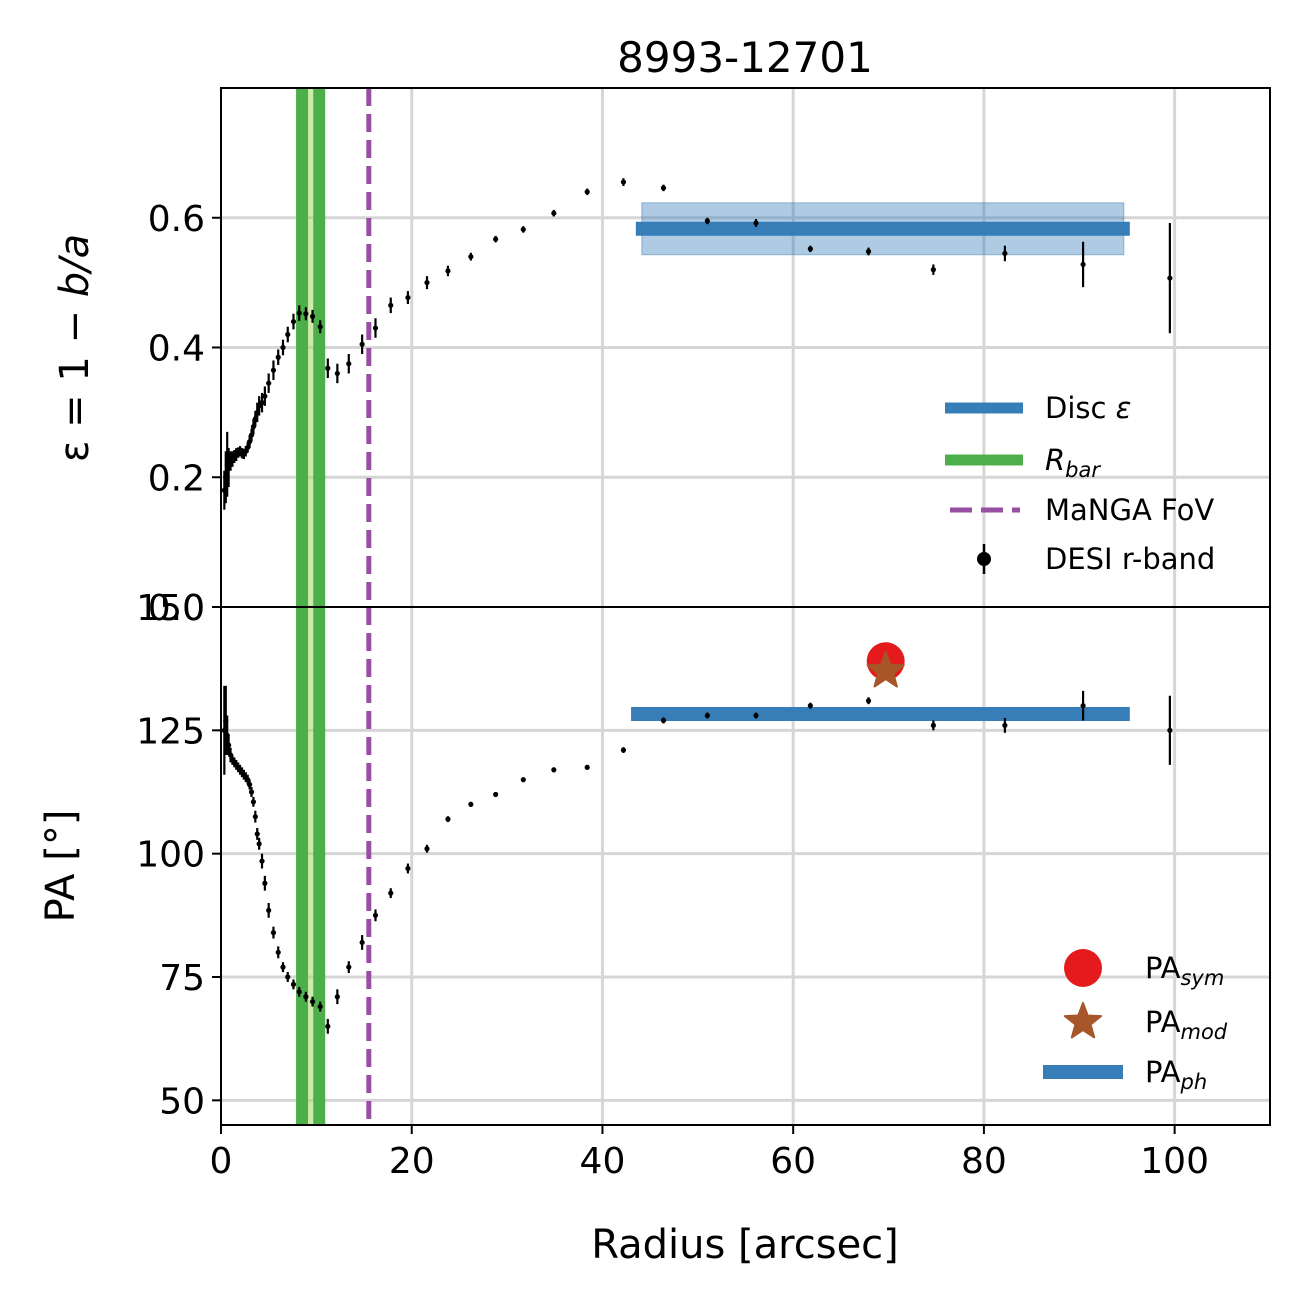 The height and width of the screenshot is (1300, 1300). Describe the element at coordinates (1080, 408) in the screenshot. I see `top-legend-entry-0-label-text: Disc` at that location.